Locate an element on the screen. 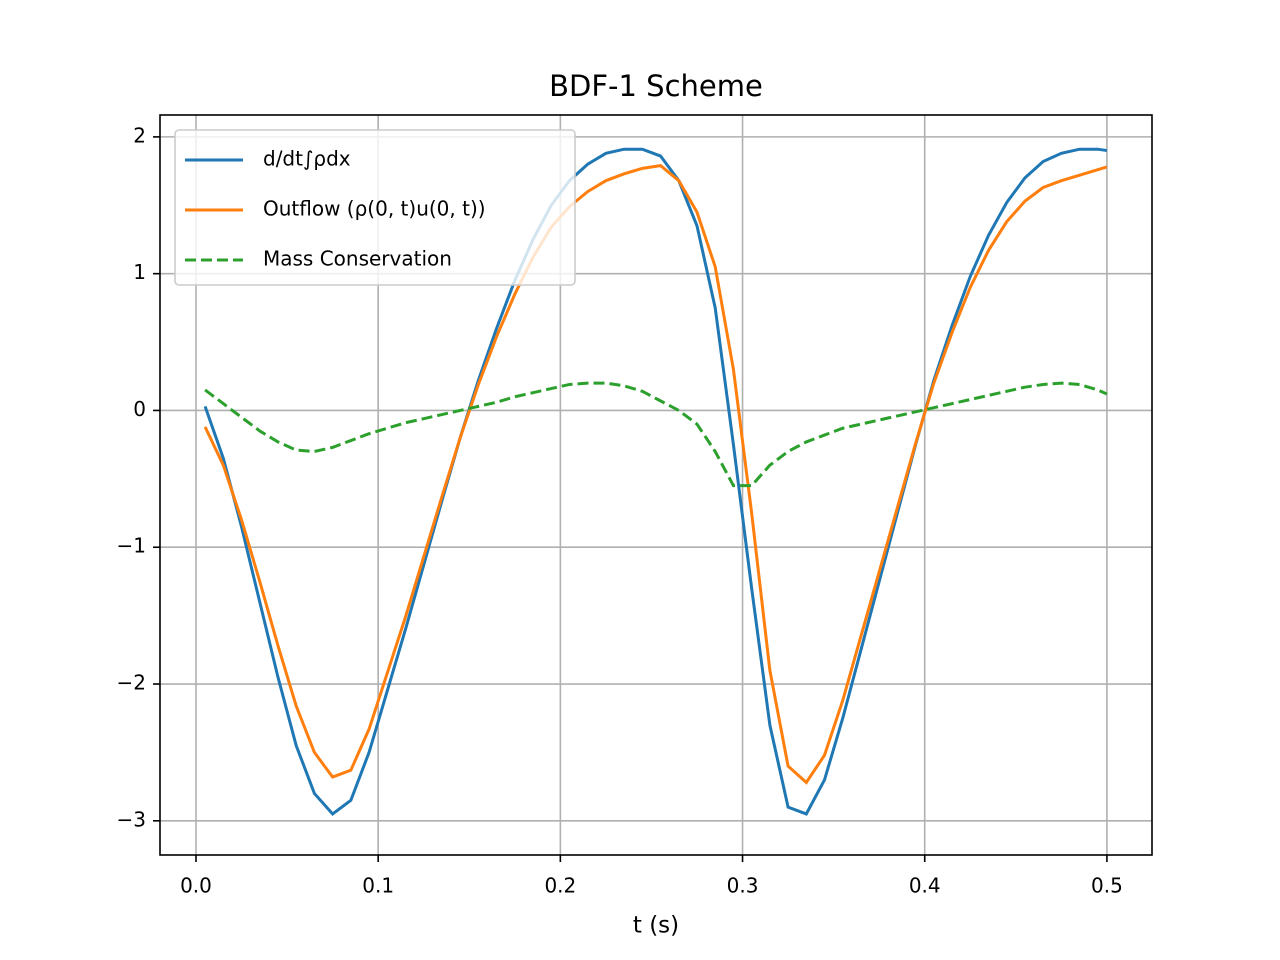  legend-label: Outflow (ρ(0, t)u(0, t)) is located at coordinates (374, 209).